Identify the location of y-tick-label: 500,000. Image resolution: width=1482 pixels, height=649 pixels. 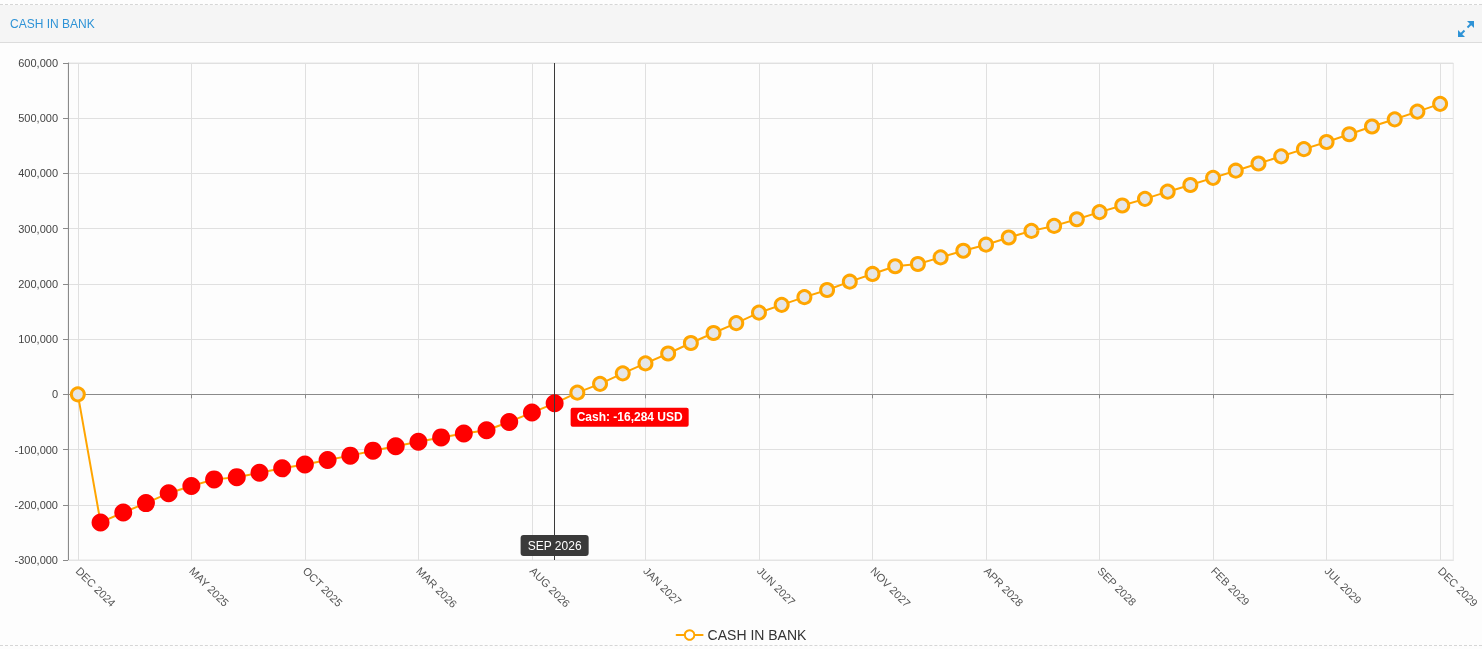
(38, 118).